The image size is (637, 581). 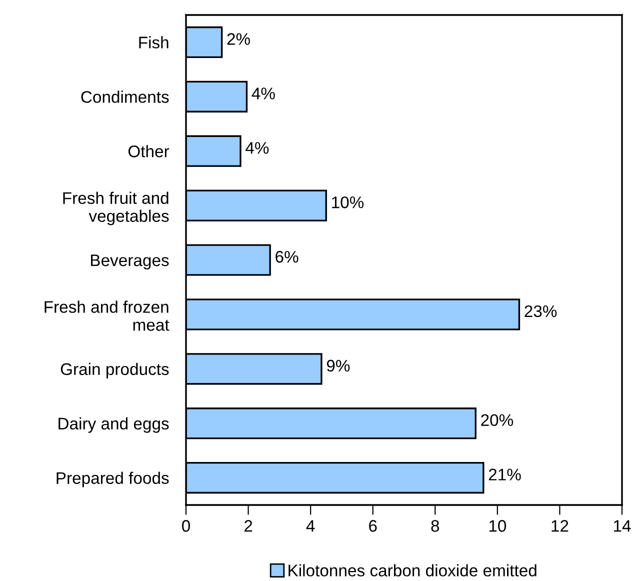 What do you see at coordinates (497, 526) in the screenshot?
I see `x-tick-label: 10` at bounding box center [497, 526].